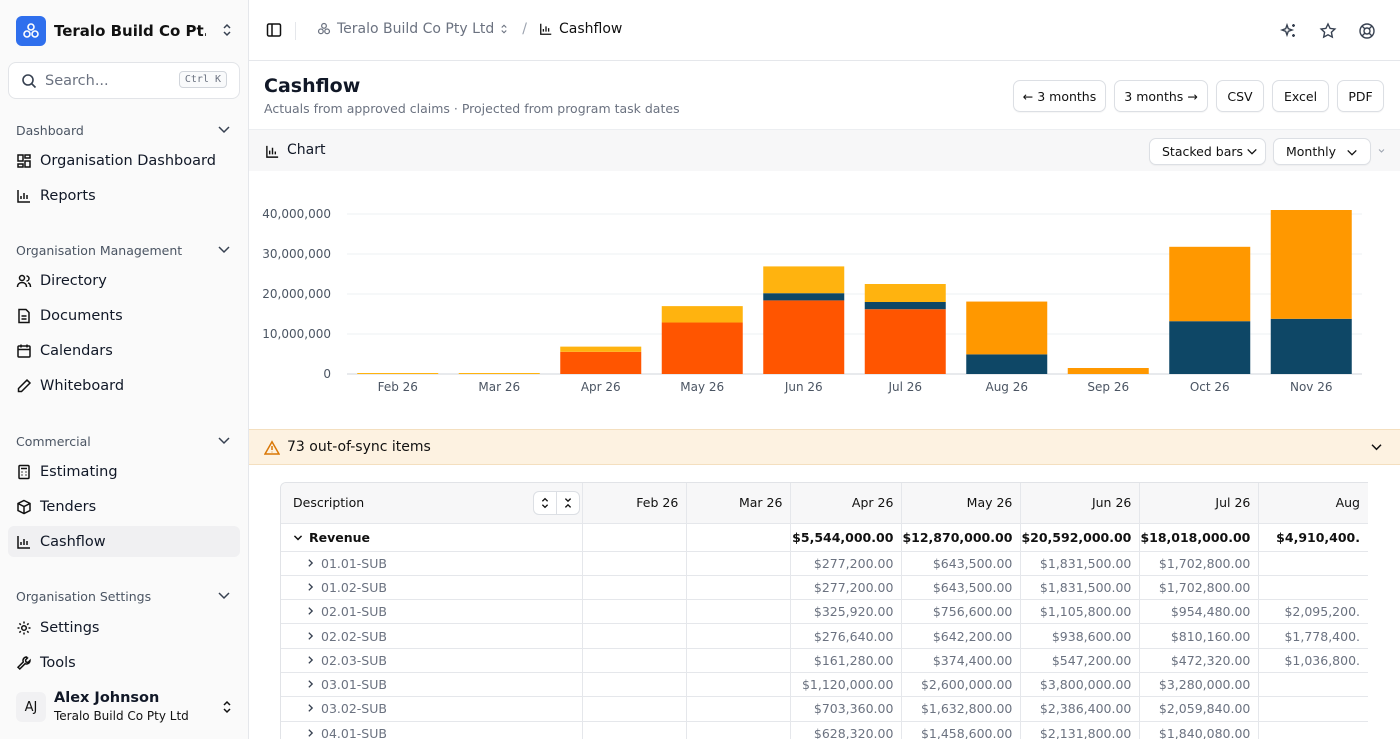 The height and width of the screenshot is (739, 1400). Describe the element at coordinates (824, 150) in the screenshot. I see `chart-panel-header: Chart Stacked bars Monthly` at that location.